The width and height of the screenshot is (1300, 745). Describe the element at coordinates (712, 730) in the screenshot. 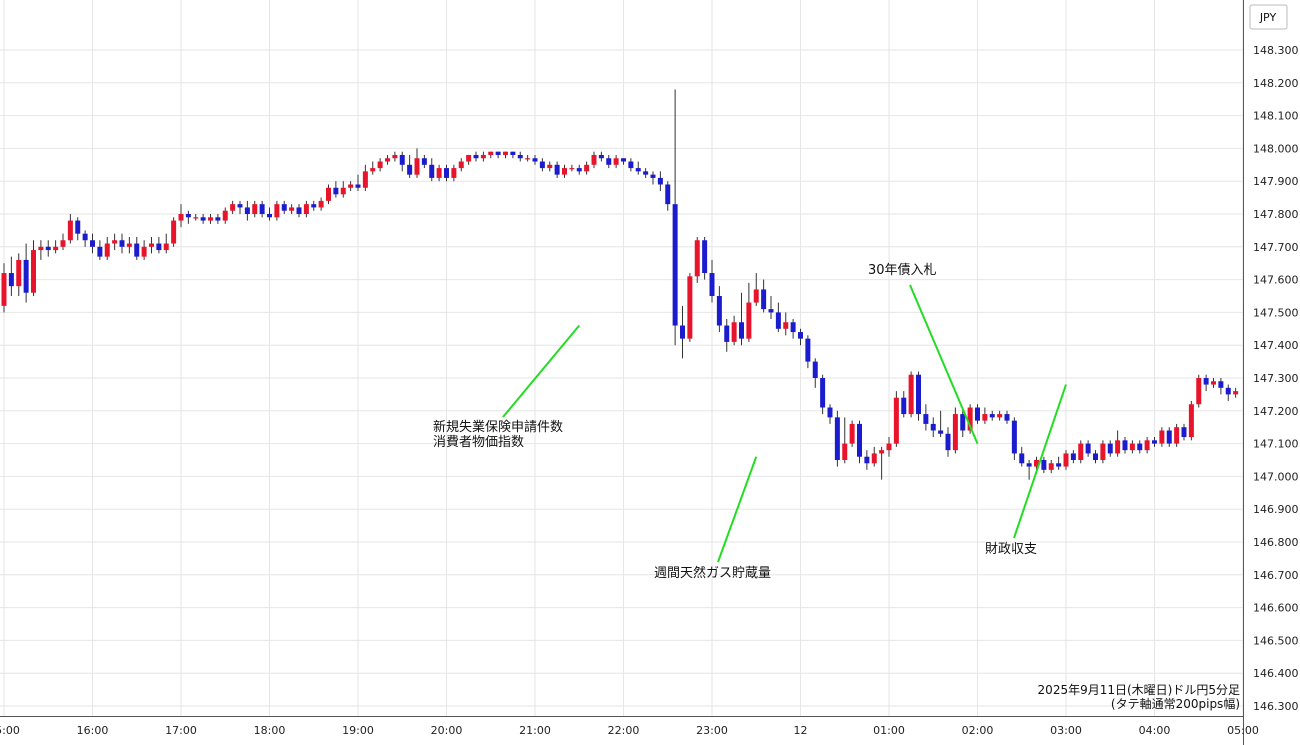

I see `x-tick-label: 23:00` at that location.